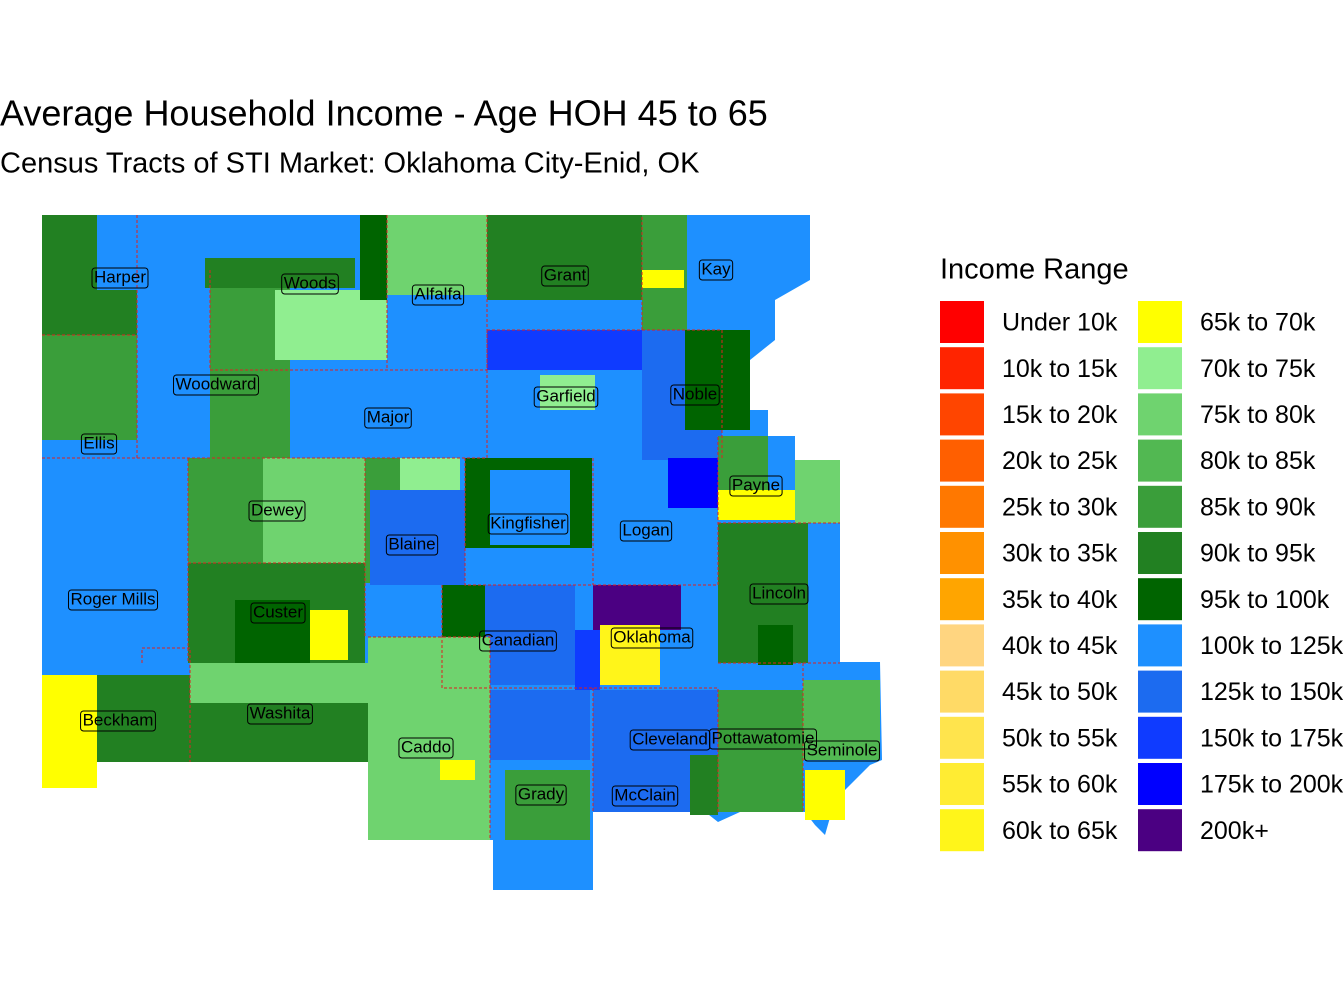 This screenshot has width=1344, height=1008. What do you see at coordinates (1060, 785) in the screenshot?
I see `legend-label: 55k to 60k` at bounding box center [1060, 785].